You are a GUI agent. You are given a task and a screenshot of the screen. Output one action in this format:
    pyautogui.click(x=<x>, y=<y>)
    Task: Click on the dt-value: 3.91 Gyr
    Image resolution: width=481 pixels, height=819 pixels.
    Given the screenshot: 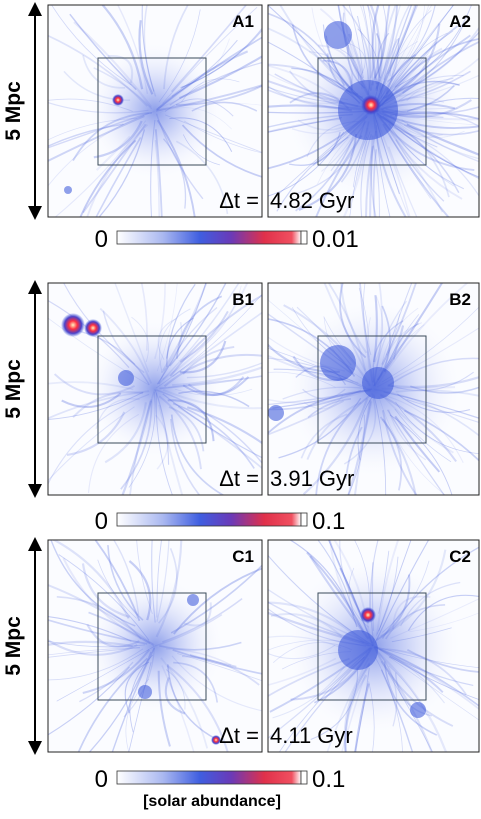 What is the action you would take?
    pyautogui.click(x=312, y=478)
    